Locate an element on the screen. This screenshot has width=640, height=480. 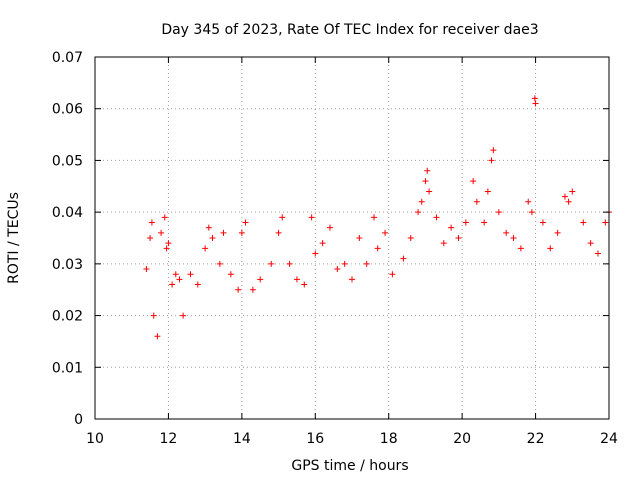
x-tick-label: 14 is located at coordinates (242, 439).